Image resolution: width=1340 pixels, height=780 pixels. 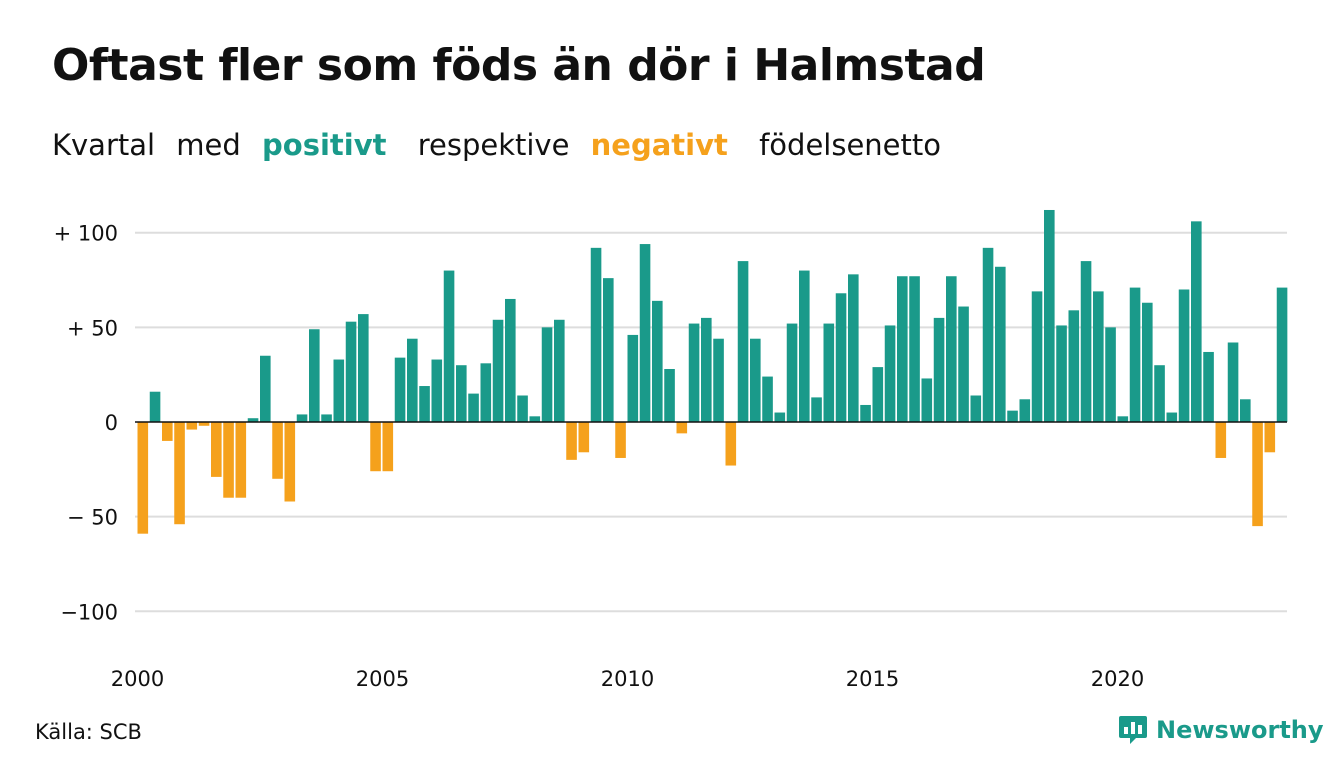 I want to click on x-tick-label: 2000, so click(x=137, y=679).